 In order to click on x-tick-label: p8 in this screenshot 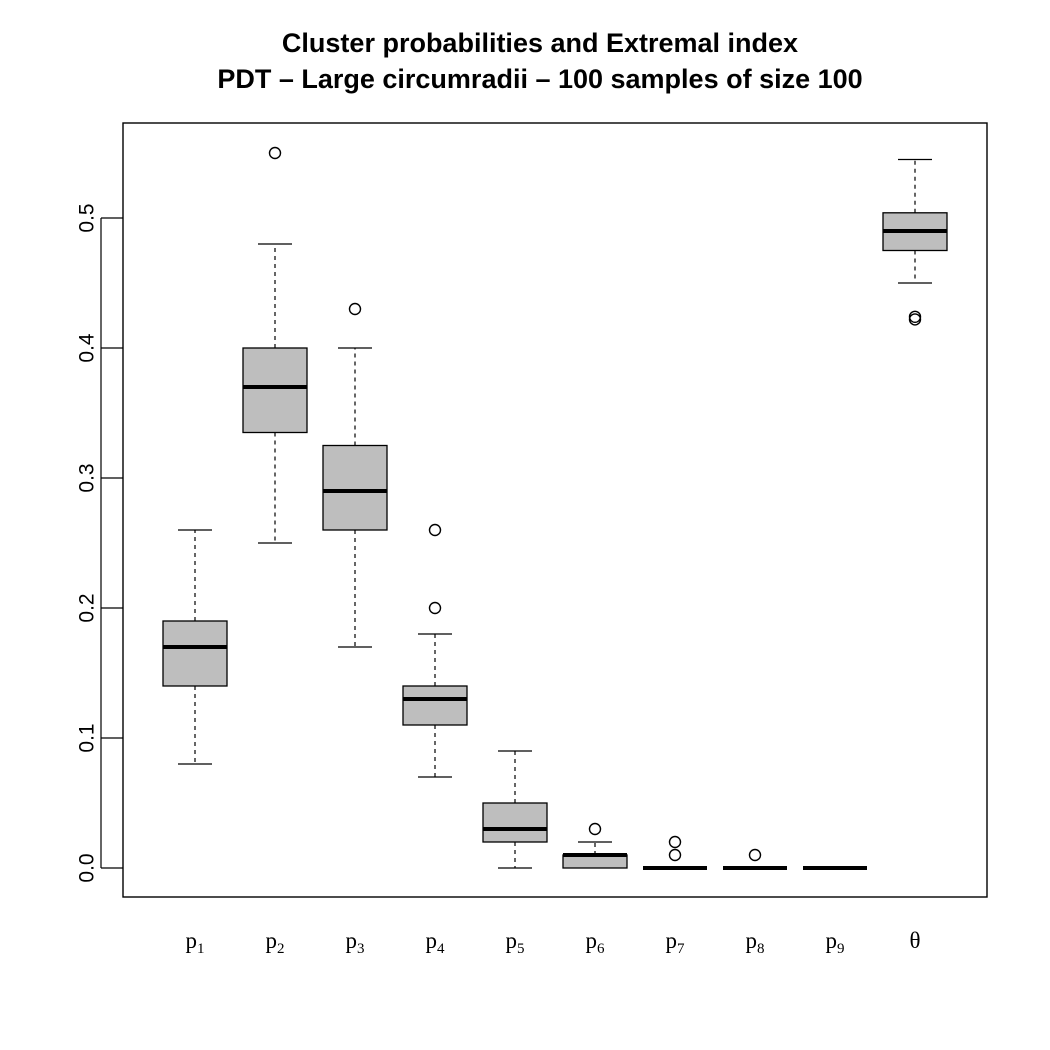, I will do `click(755, 942)`.